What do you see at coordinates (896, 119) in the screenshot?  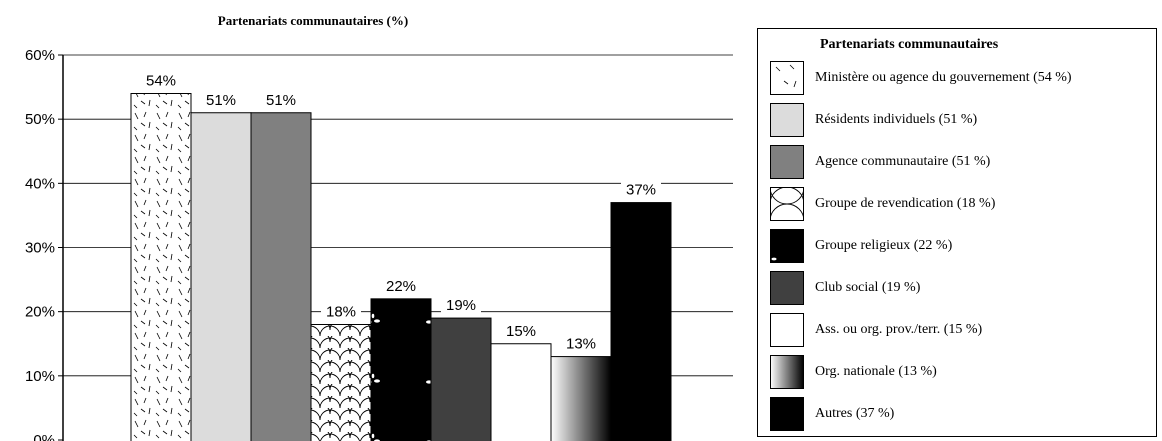 I see `legend-label: Résidents individuels (51 %)` at bounding box center [896, 119].